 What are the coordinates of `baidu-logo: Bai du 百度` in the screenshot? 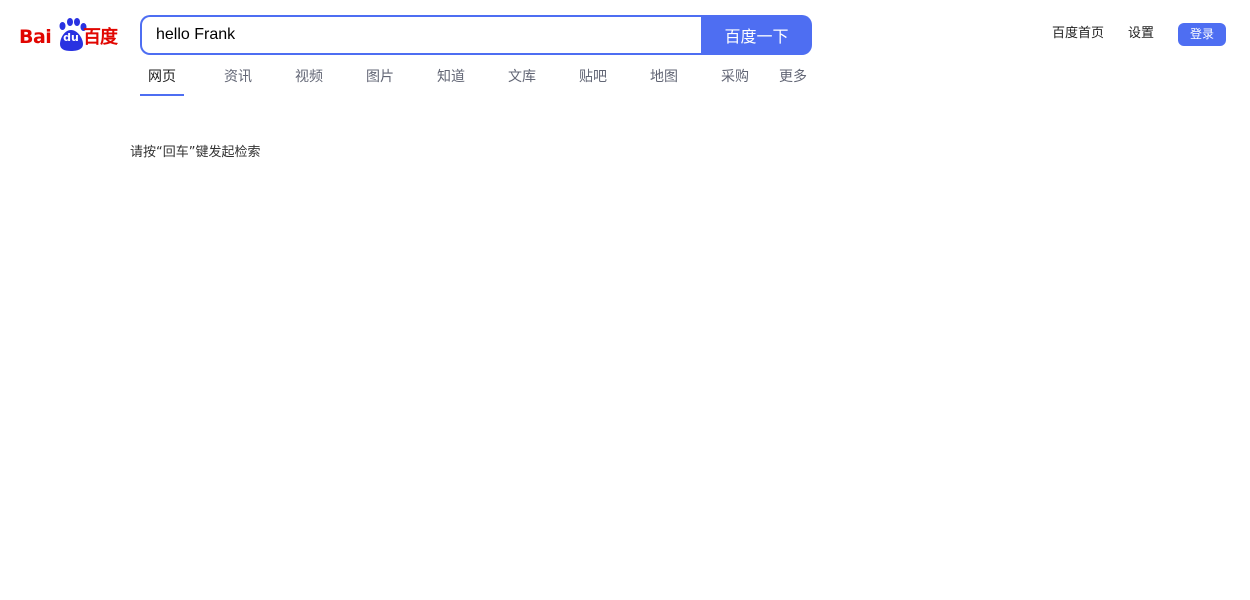 It's located at (71, 35).